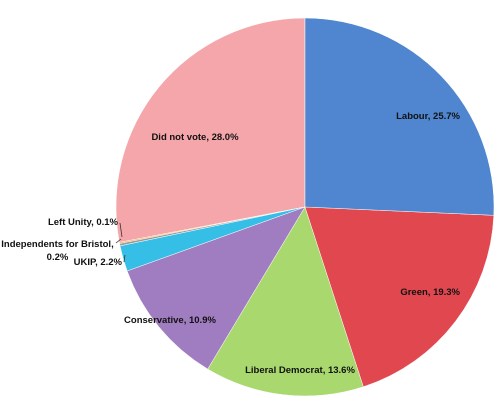 This screenshot has height=406, width=500. What do you see at coordinates (57, 251) in the screenshot?
I see `data-label: Independents for Bristol, 0.2%` at bounding box center [57, 251].